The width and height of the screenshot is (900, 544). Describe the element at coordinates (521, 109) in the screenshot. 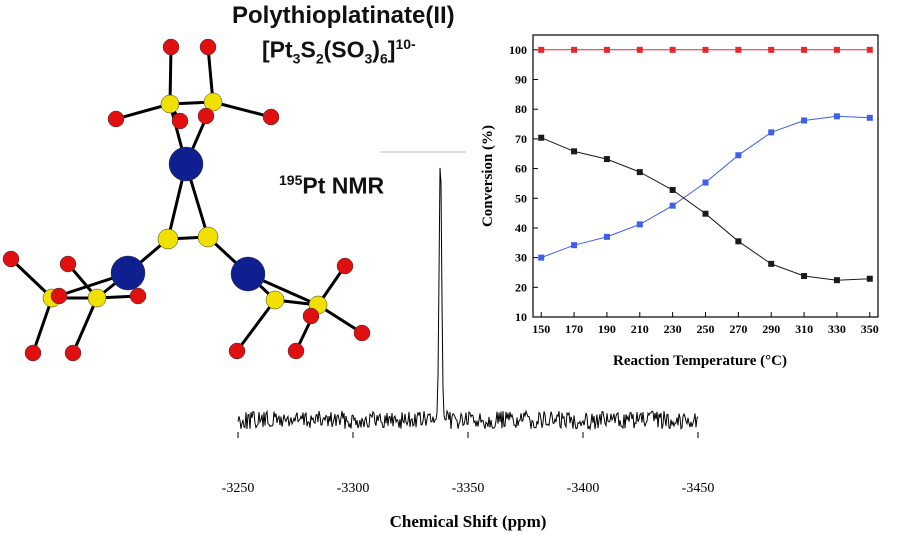

I see `conversion-y-tick-label: 80` at that location.